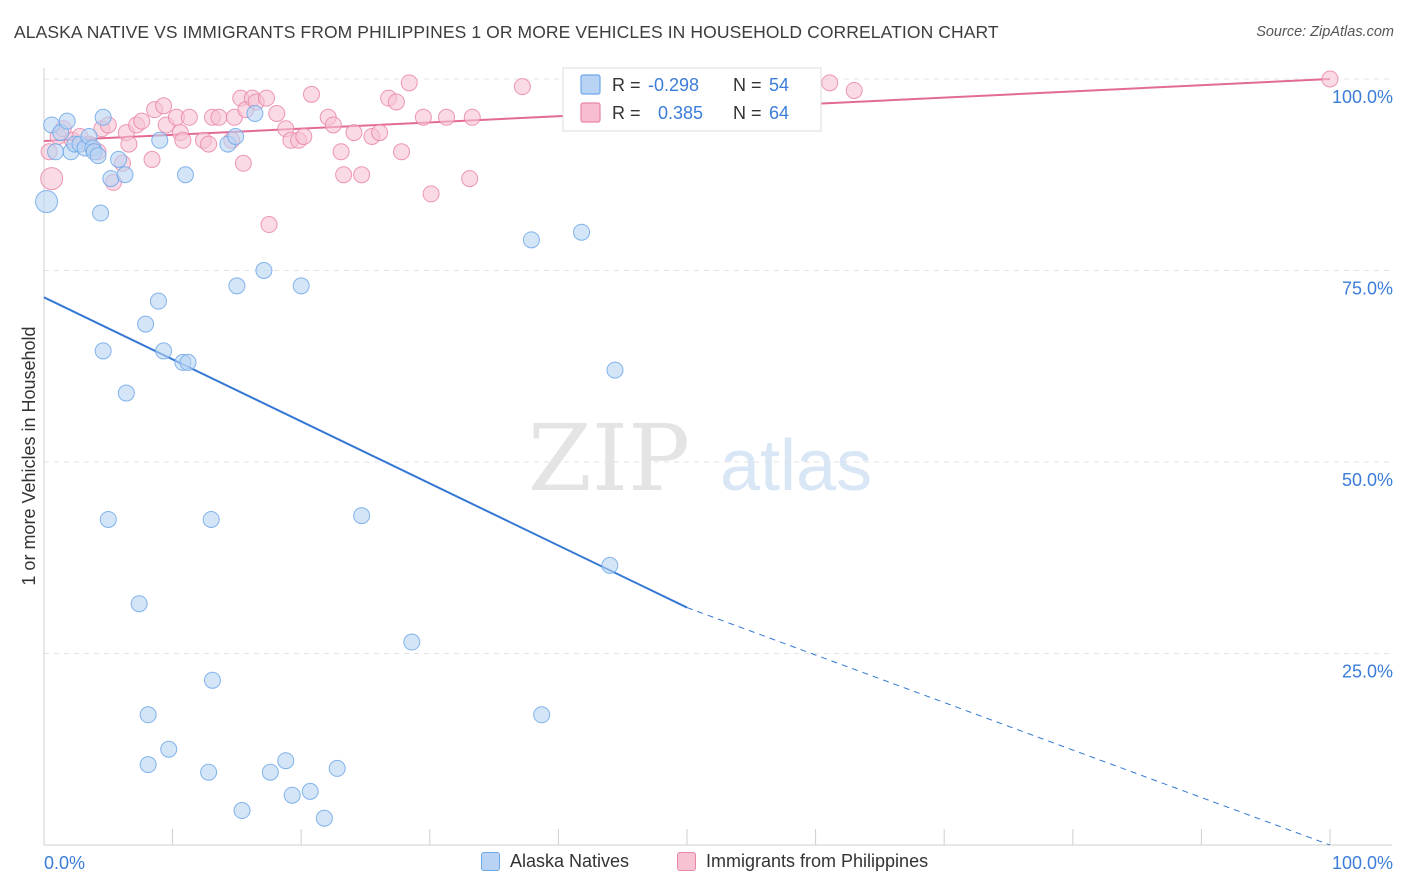 The image size is (1406, 892). Describe the element at coordinates (590, 84) in the screenshot. I see `stats-swatch-alaska` at that location.